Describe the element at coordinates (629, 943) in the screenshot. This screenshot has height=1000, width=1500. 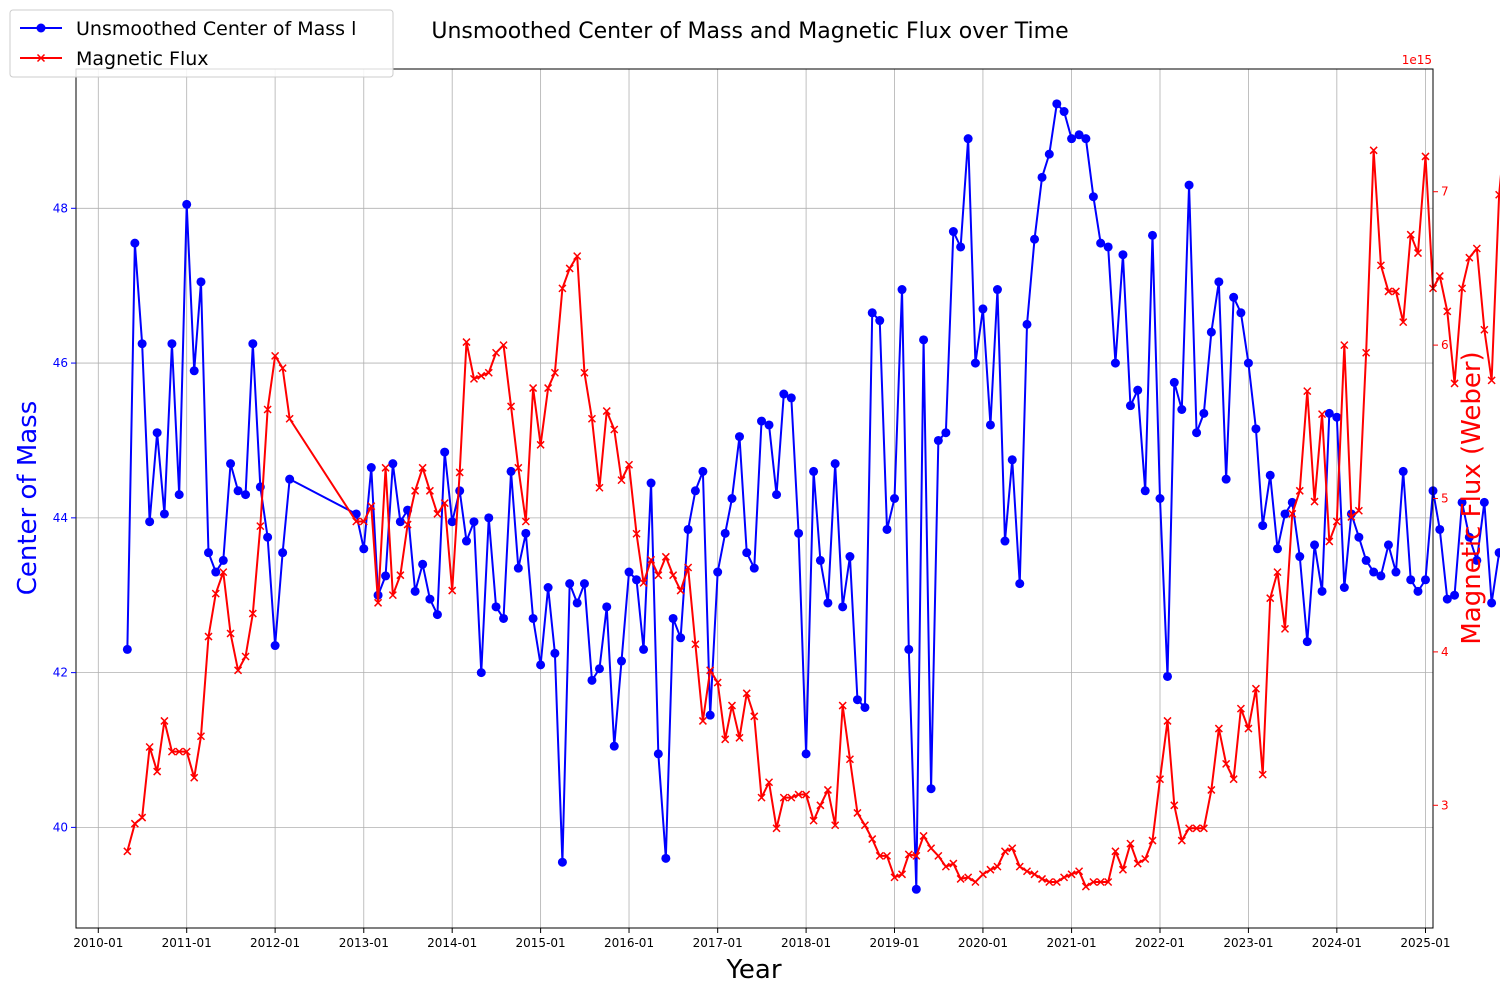
I see `x-tick-label: 2016-01` at that location.